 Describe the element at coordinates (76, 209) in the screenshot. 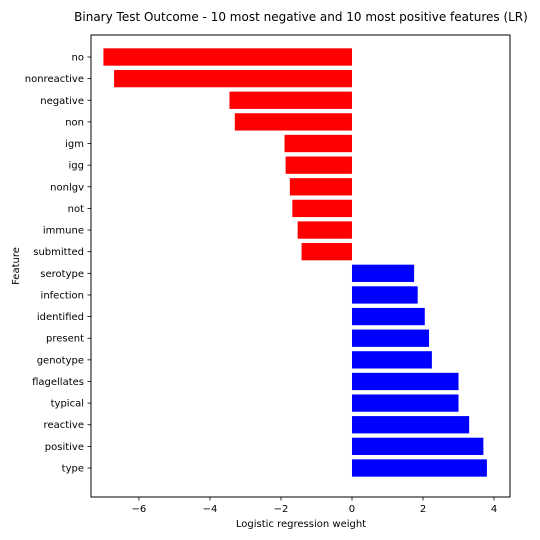

I see `y-tick-label-not: not` at that location.